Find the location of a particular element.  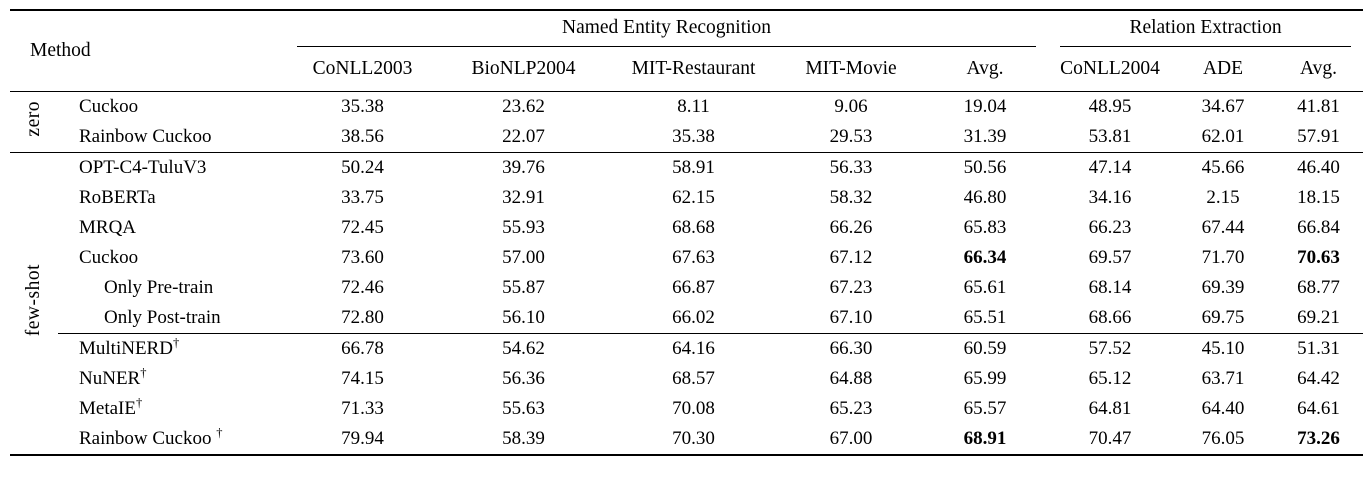

value-cell: 65.99 is located at coordinates (985, 379).